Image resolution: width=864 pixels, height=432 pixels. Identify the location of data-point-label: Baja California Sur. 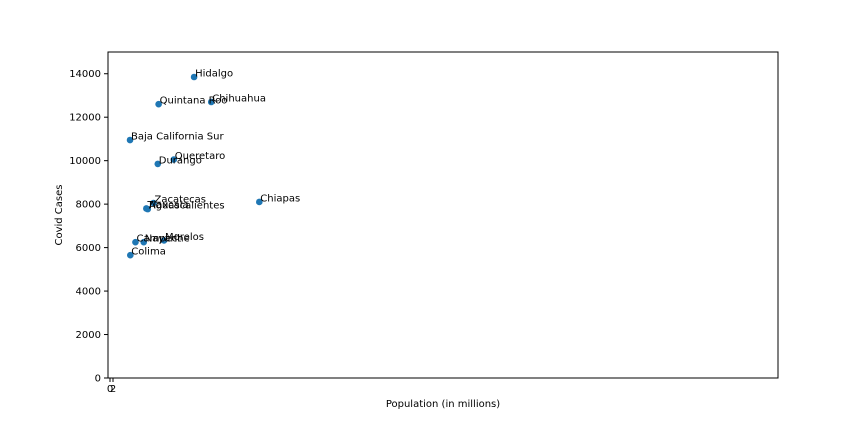
(177, 137).